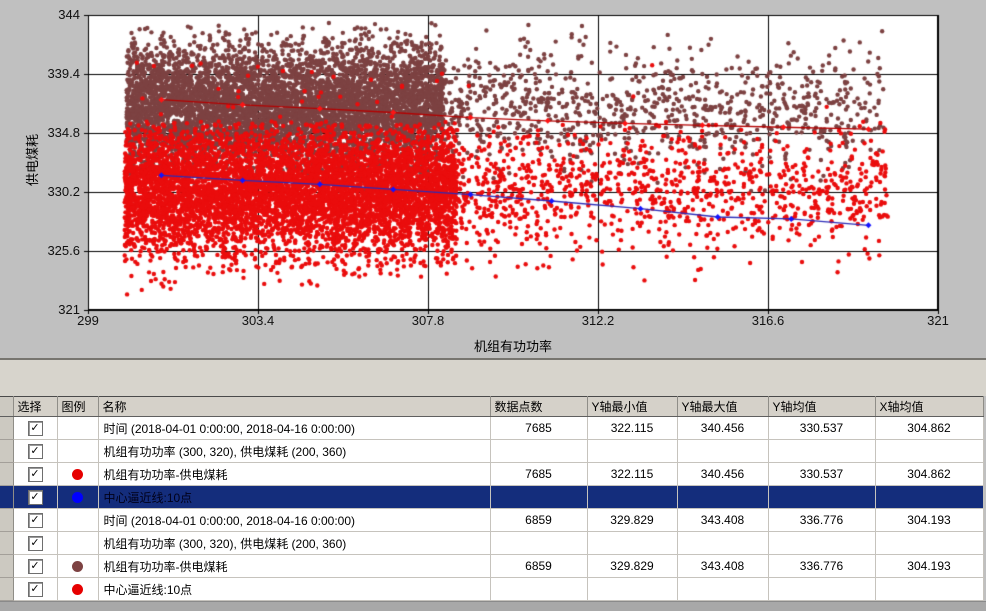 This screenshot has height=611, width=986. I want to click on table-header-row: 选择 图例 名称 数据点数 Y轴最小值 Y轴最大值 Y轴均值 X轴均值, so click(492, 406).